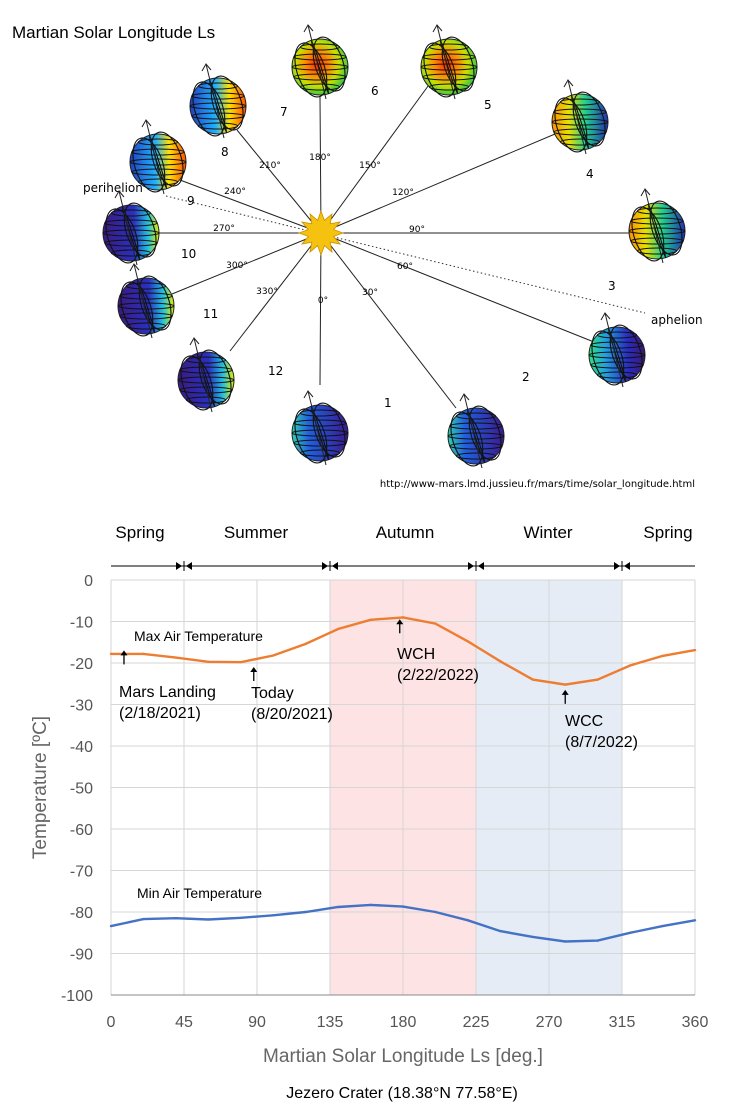 The image size is (730, 1117). Describe the element at coordinates (284, 112) in the screenshot. I see `month-label-7: 7` at that location.